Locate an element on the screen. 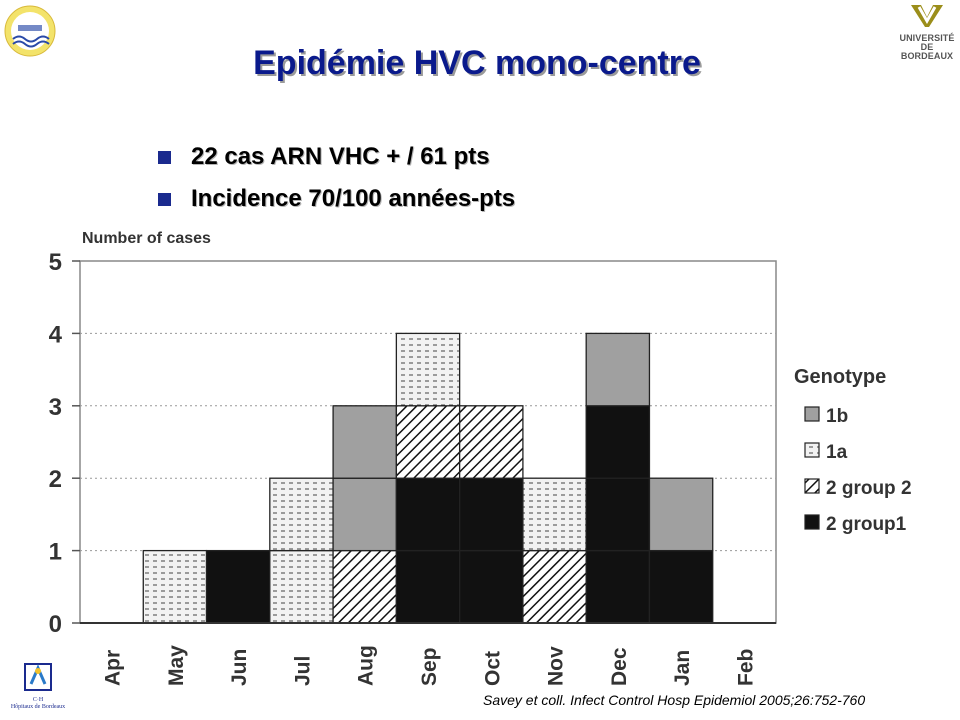 This screenshot has height=720, width=960. chu-bordeaux-logo: C·H Hôpitaux de Bordeaux is located at coordinates (38, 686).